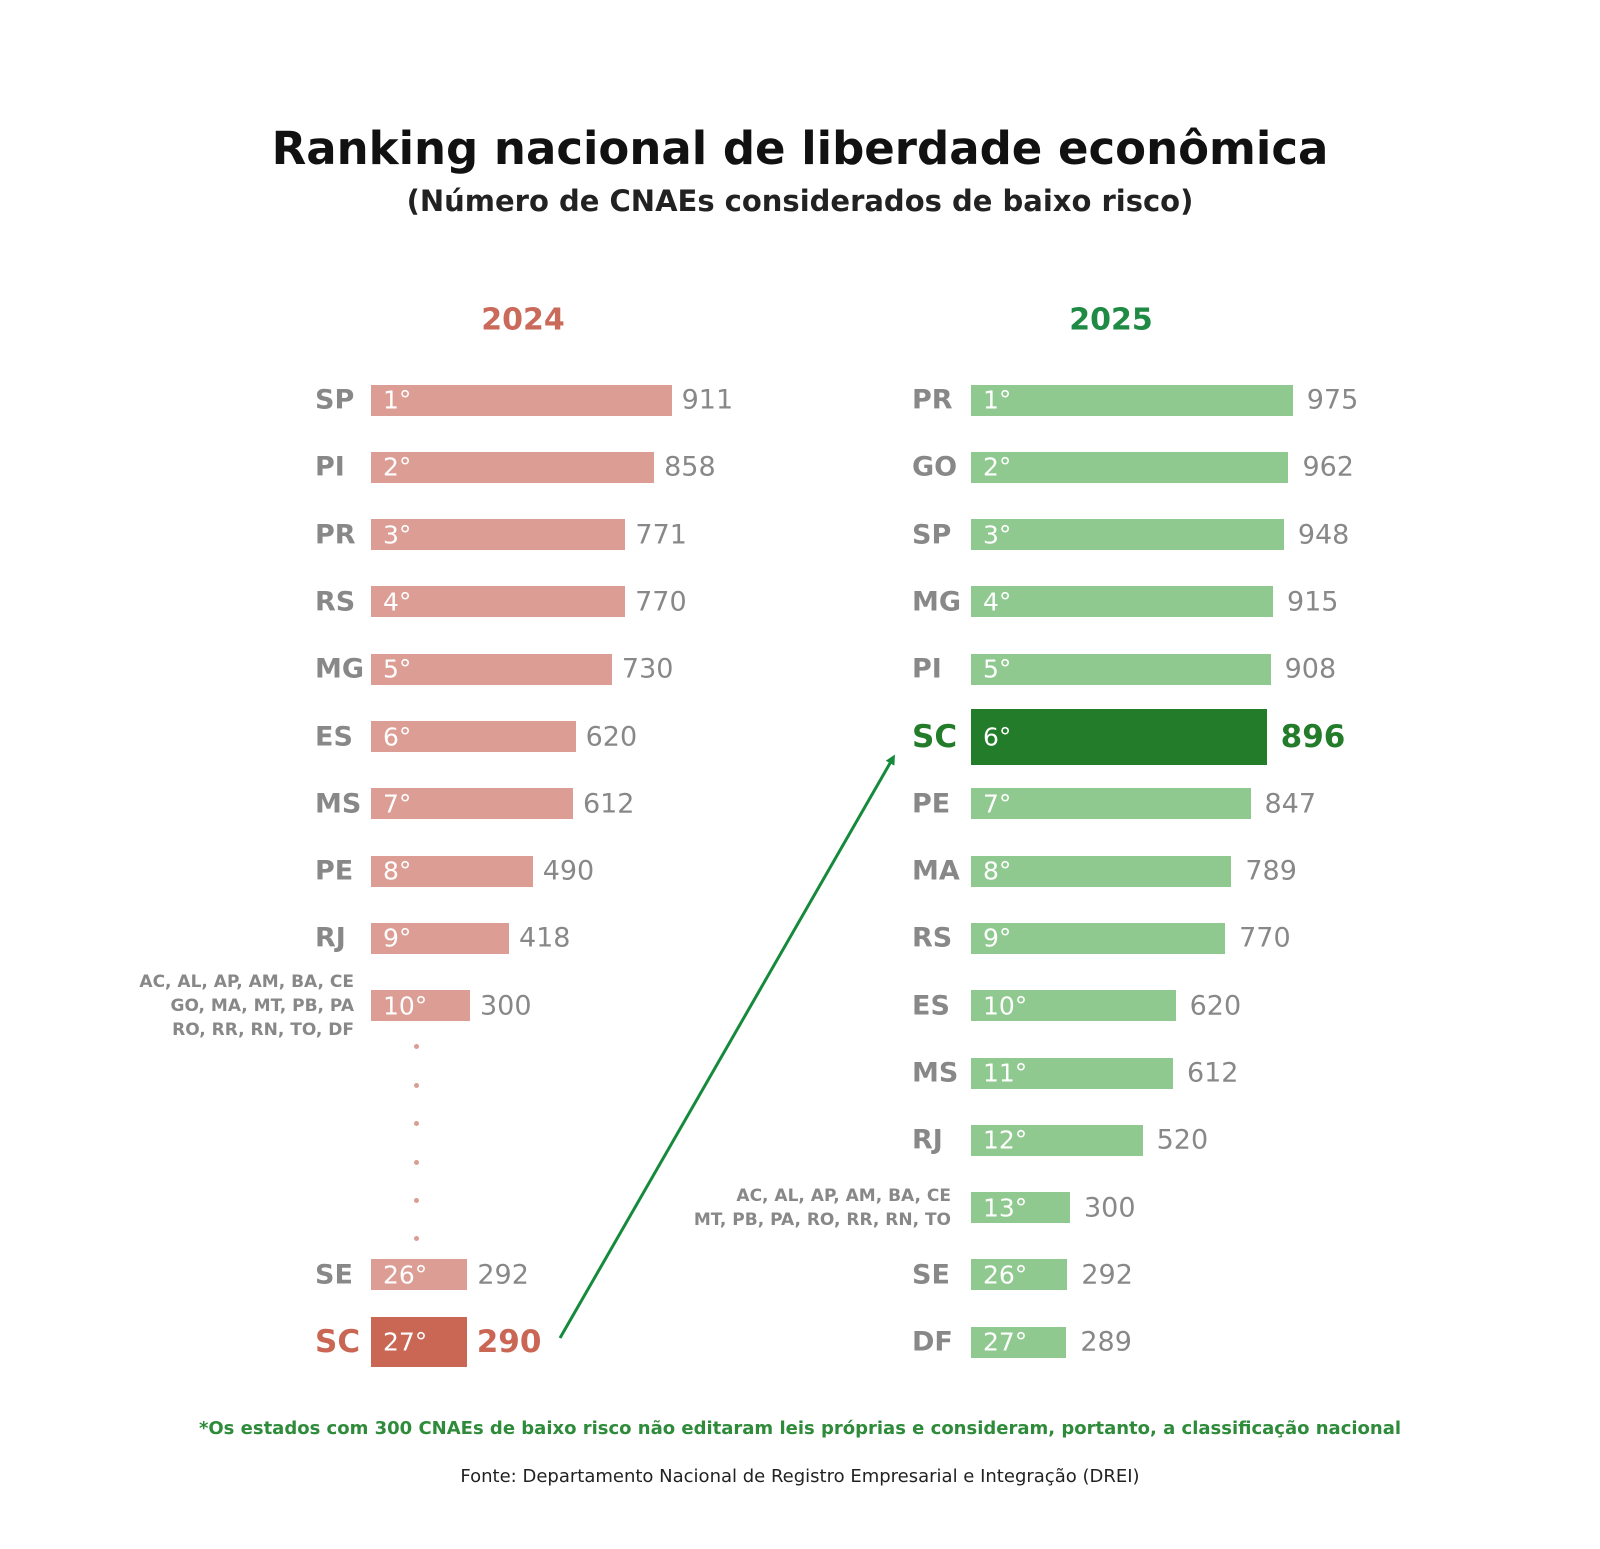 The height and width of the screenshot is (1549, 1600). I want to click on category-label: PE, so click(931, 804).